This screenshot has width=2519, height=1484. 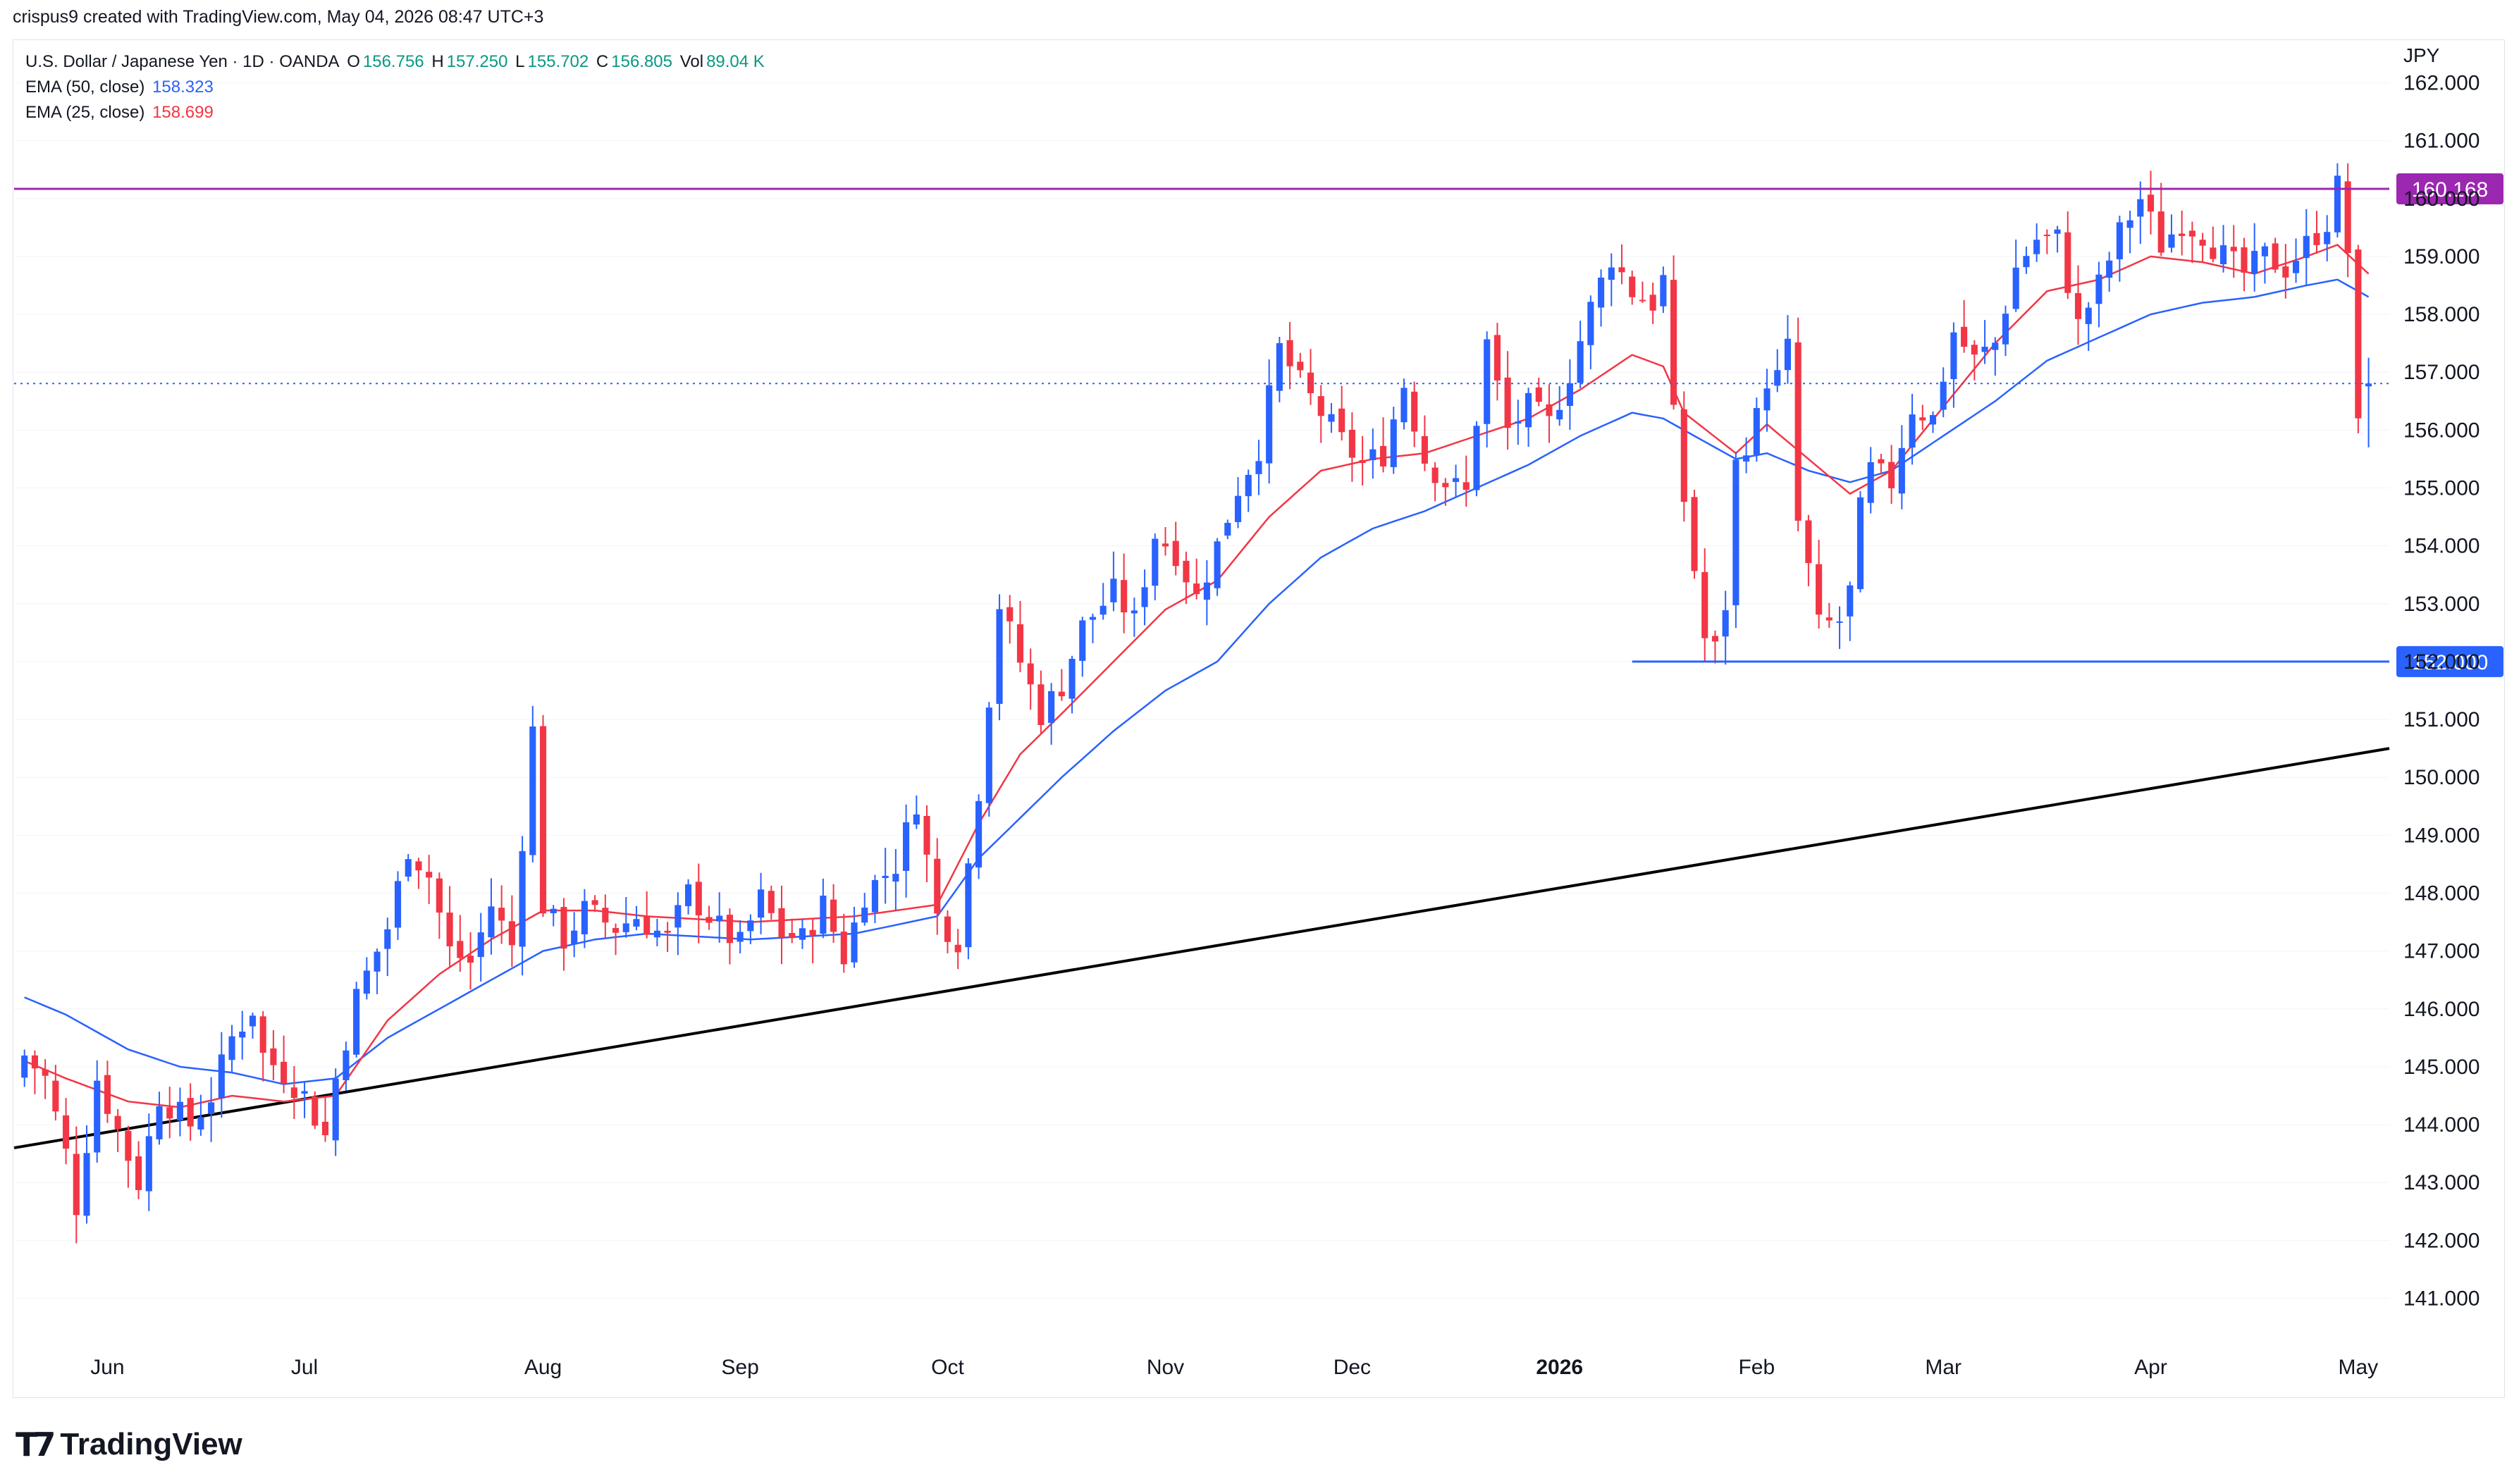 What do you see at coordinates (437, 61) in the screenshot?
I see `high-label: H` at bounding box center [437, 61].